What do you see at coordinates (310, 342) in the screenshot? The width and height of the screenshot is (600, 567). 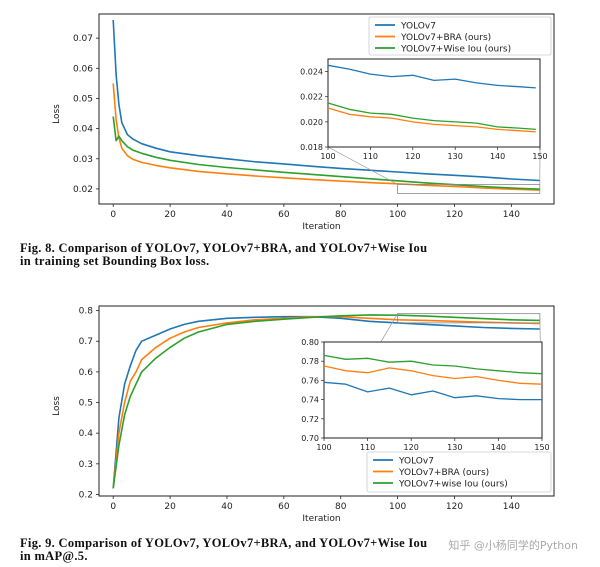 I see `inset-y-tick-label: 0.80` at bounding box center [310, 342].